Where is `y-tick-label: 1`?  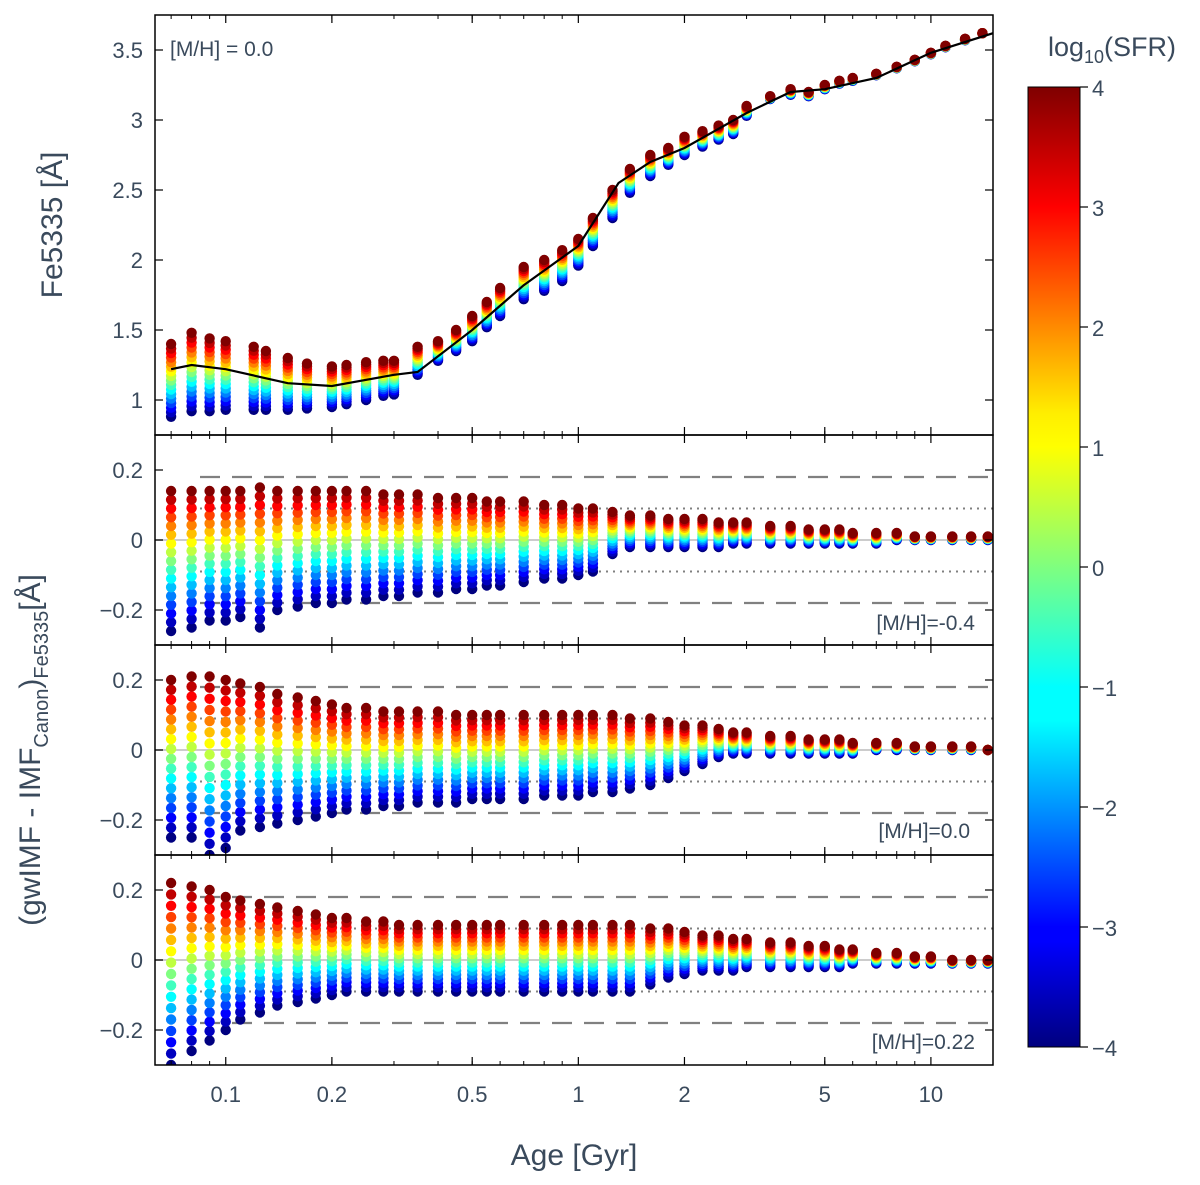
y-tick-label: 1 is located at coordinates (137, 400).